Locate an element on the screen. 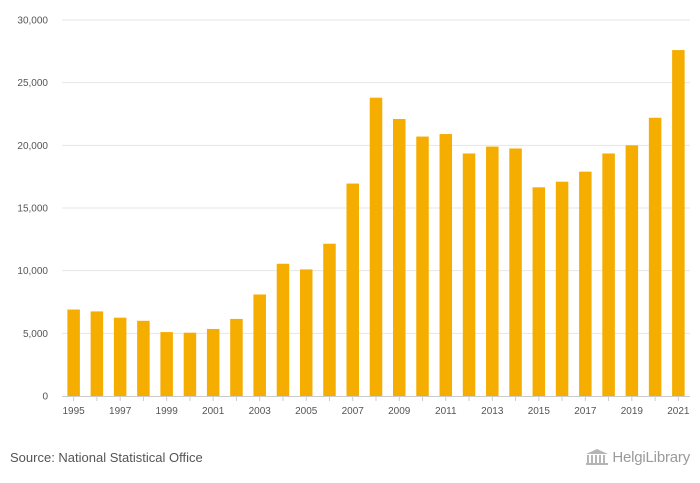 Image resolution: width=700 pixels, height=483 pixels. x-tick-label: 1999 is located at coordinates (167, 411).